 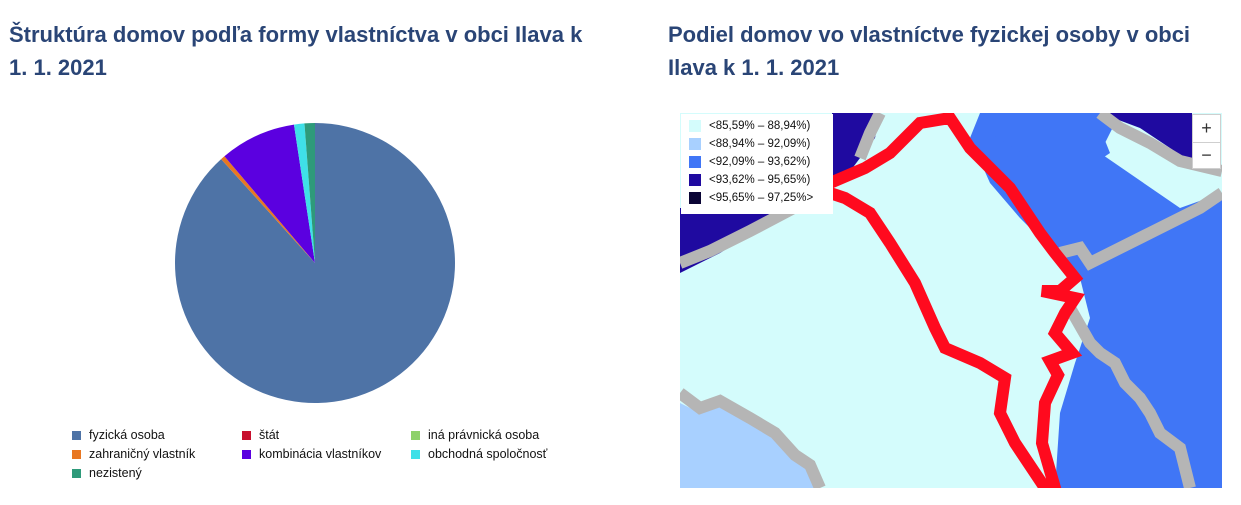 I want to click on legend-item-zahranicny-vlastnik: zahraničný vlastník, so click(x=133, y=454).